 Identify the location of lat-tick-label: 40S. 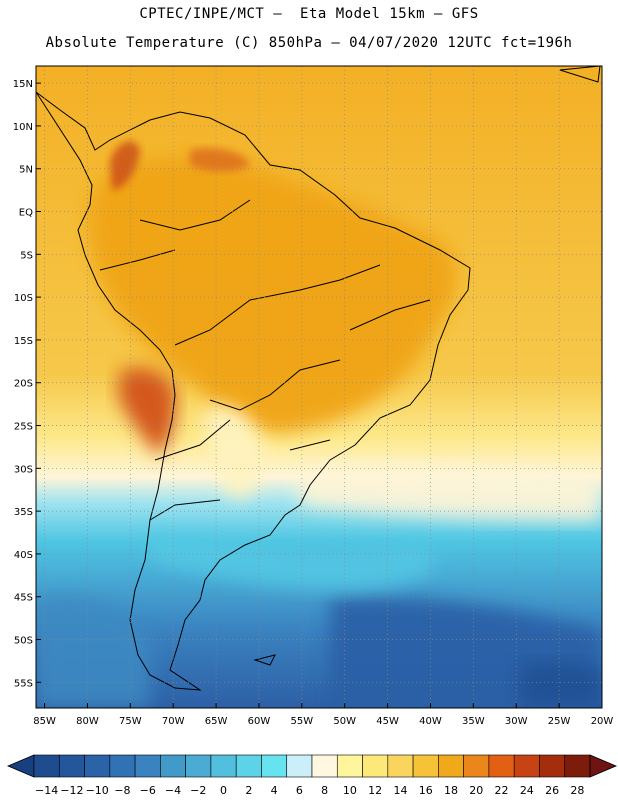
(23, 555).